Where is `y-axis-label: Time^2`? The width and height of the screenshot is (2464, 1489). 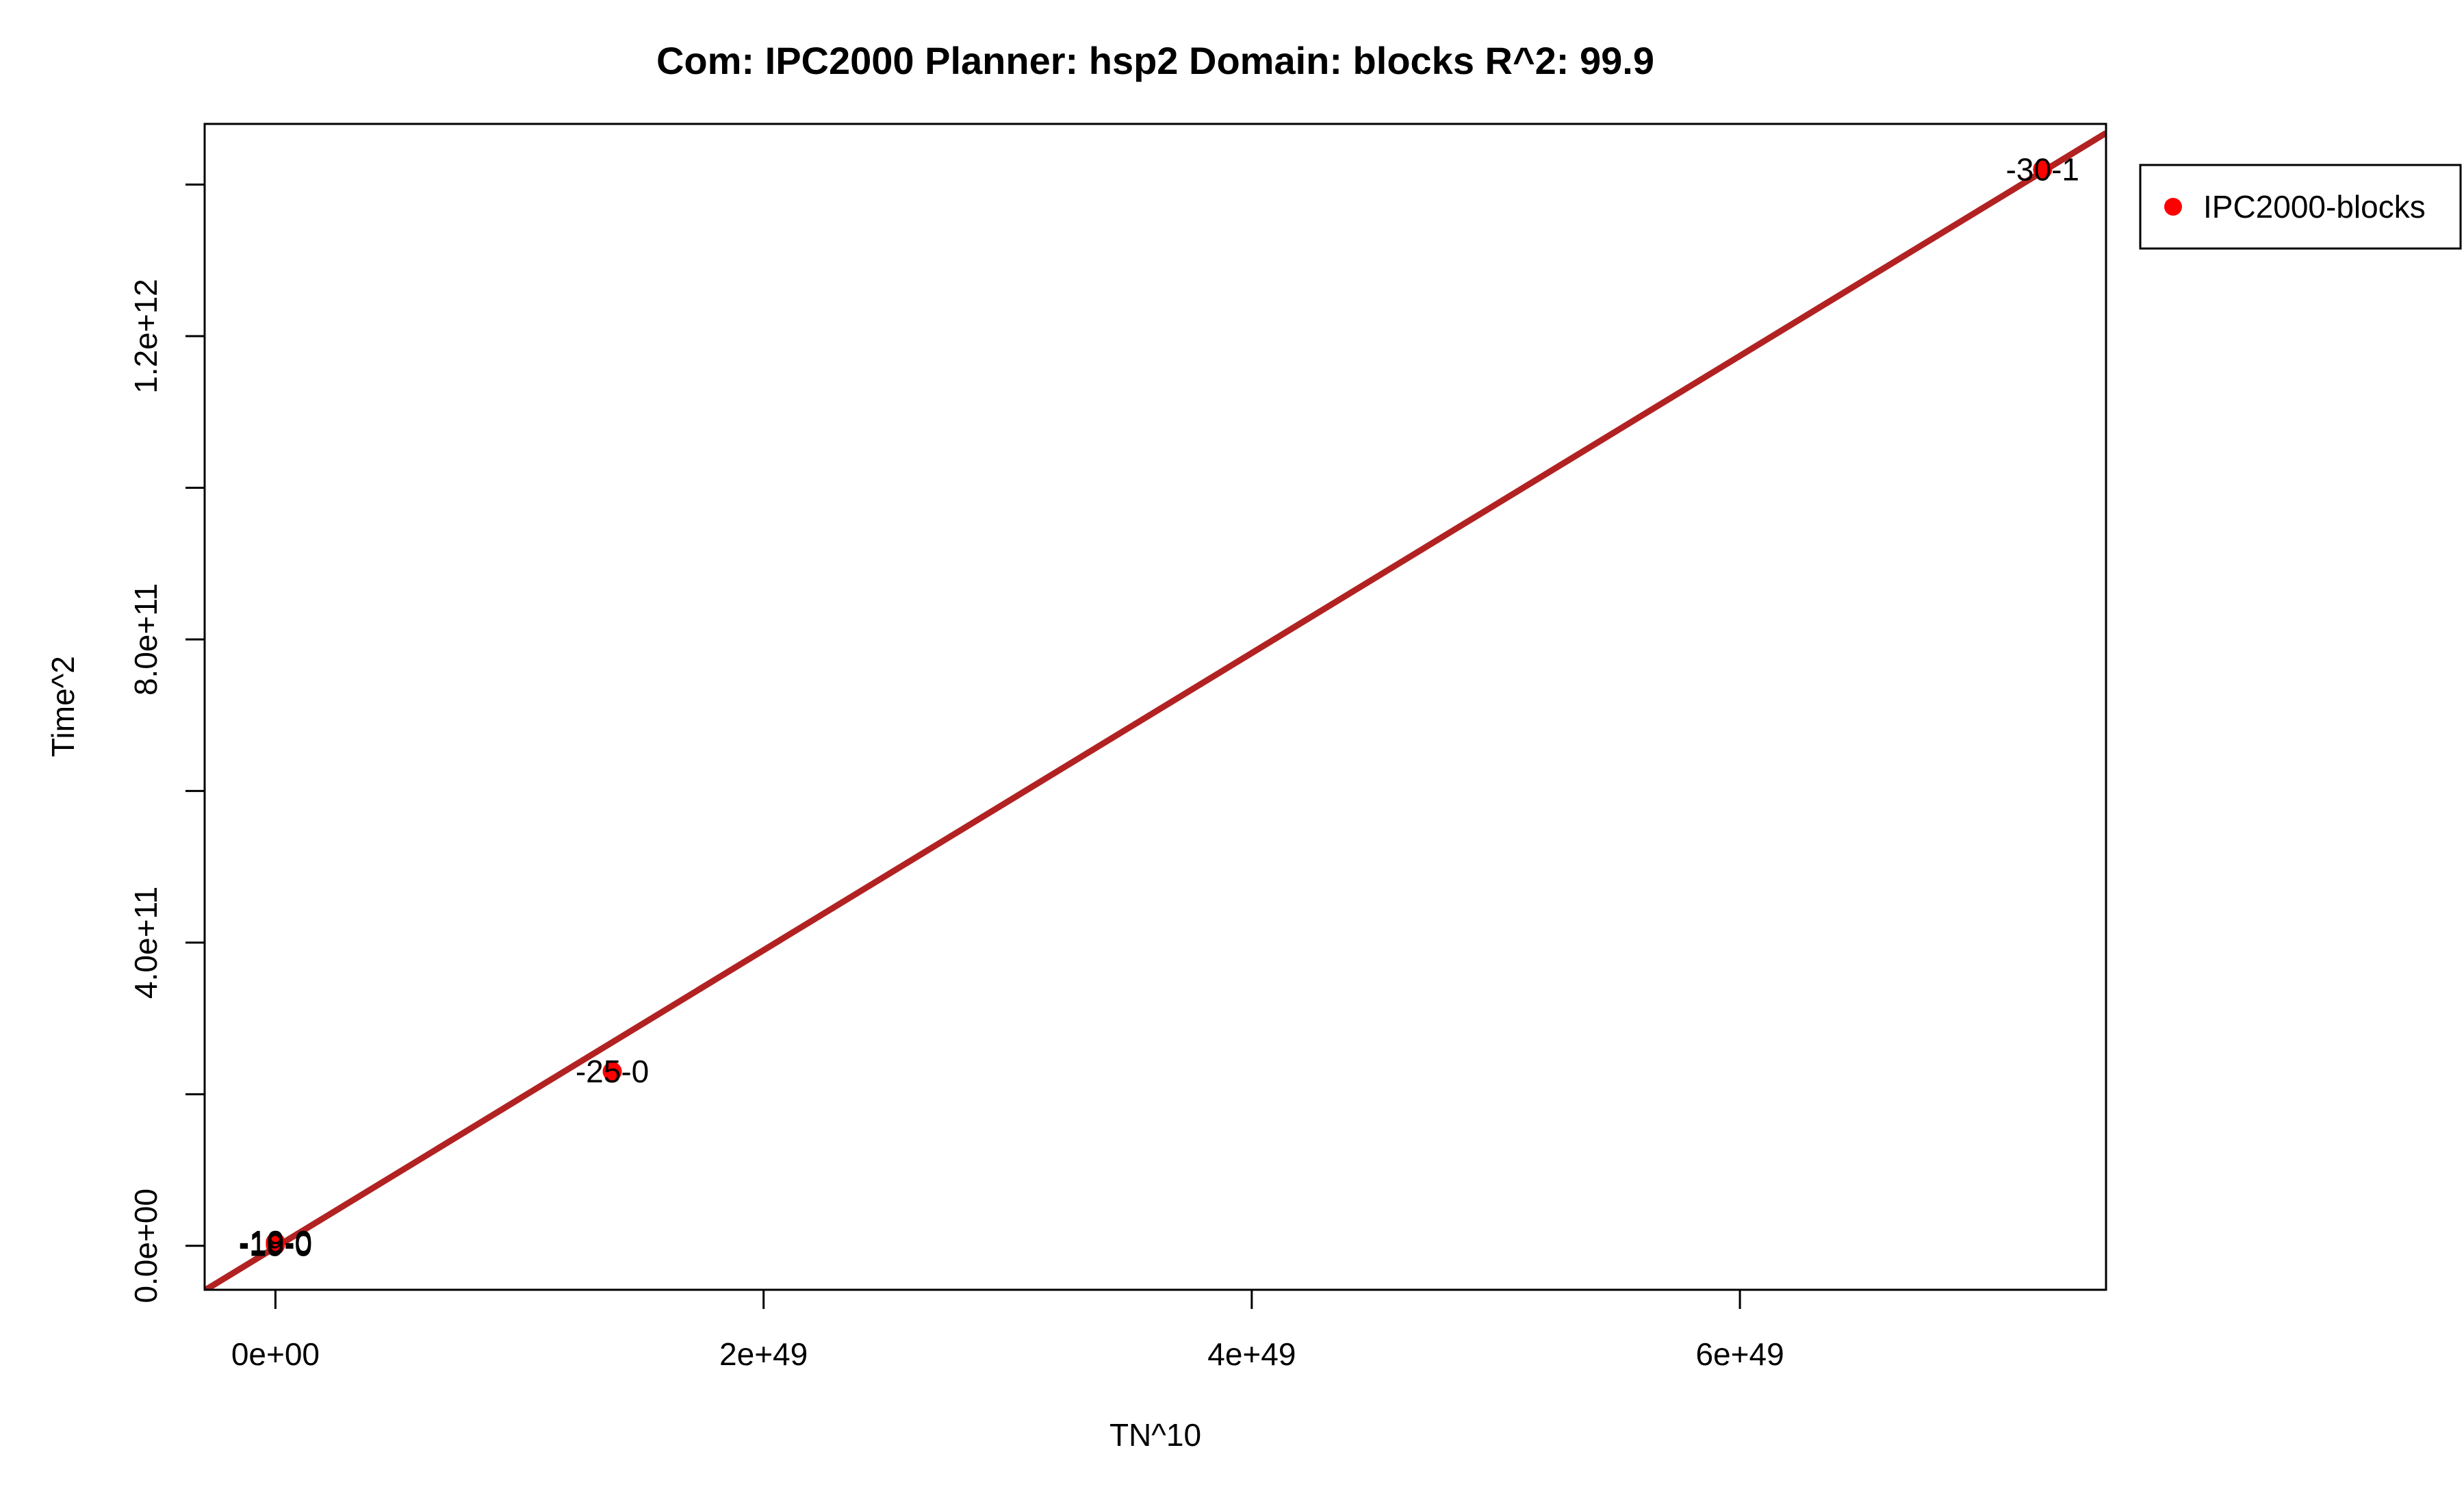 y-axis-label: Time^2 is located at coordinates (63, 707).